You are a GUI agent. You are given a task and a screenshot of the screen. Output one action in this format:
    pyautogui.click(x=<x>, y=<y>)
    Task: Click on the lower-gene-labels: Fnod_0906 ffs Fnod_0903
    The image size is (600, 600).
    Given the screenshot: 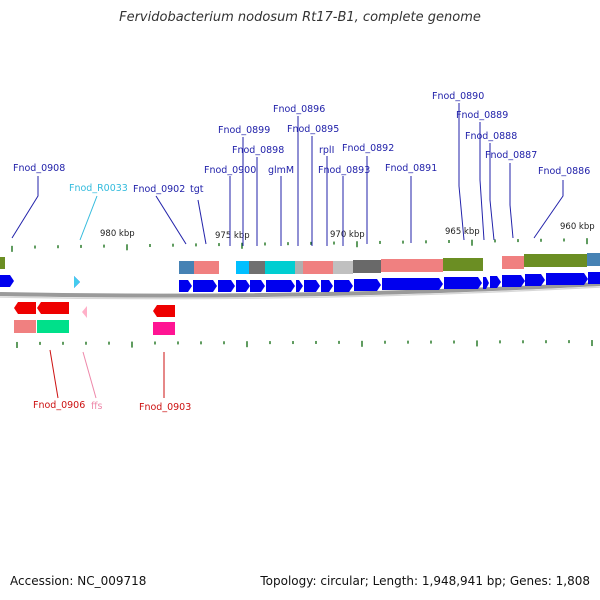 What is the action you would take?
    pyautogui.click(x=112, y=406)
    